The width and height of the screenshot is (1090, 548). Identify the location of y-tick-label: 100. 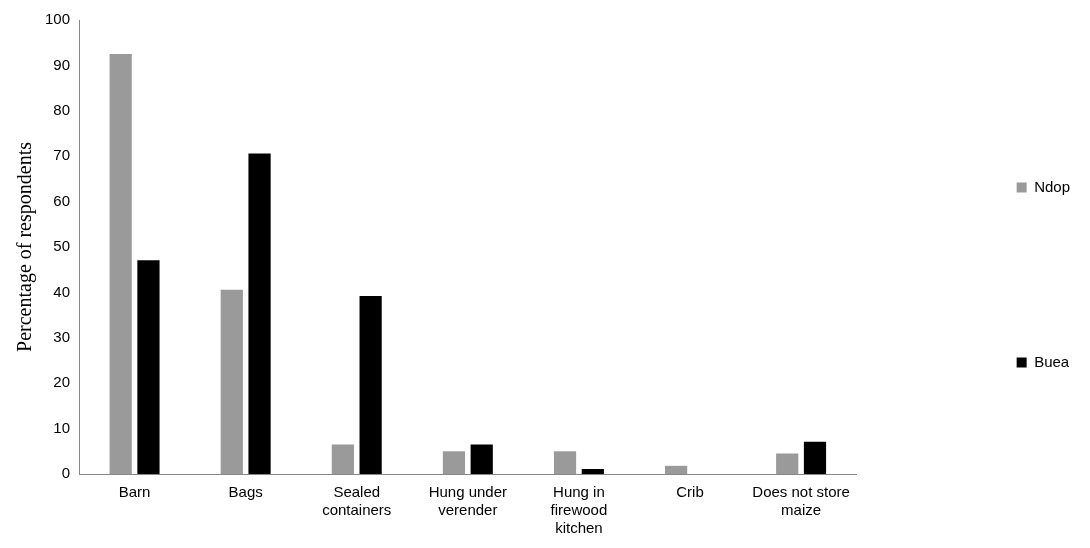
(58, 19).